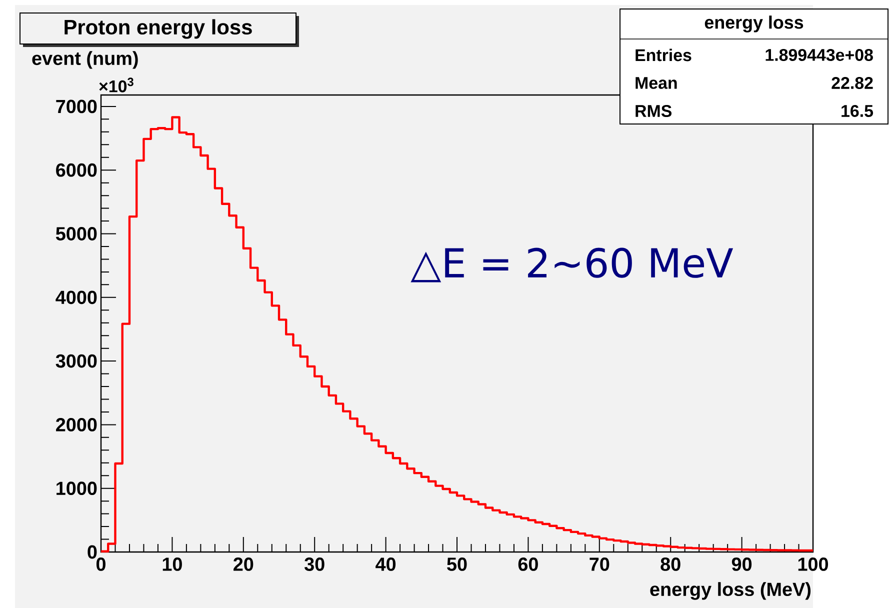  What do you see at coordinates (76, 297) in the screenshot?
I see `y-tick-label: 4000` at bounding box center [76, 297].